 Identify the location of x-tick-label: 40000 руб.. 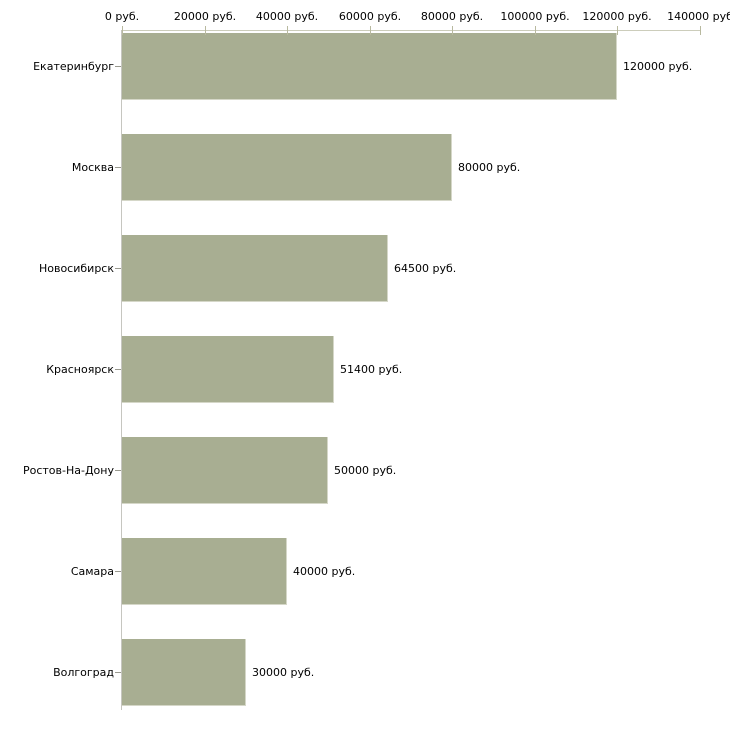
(287, 16).